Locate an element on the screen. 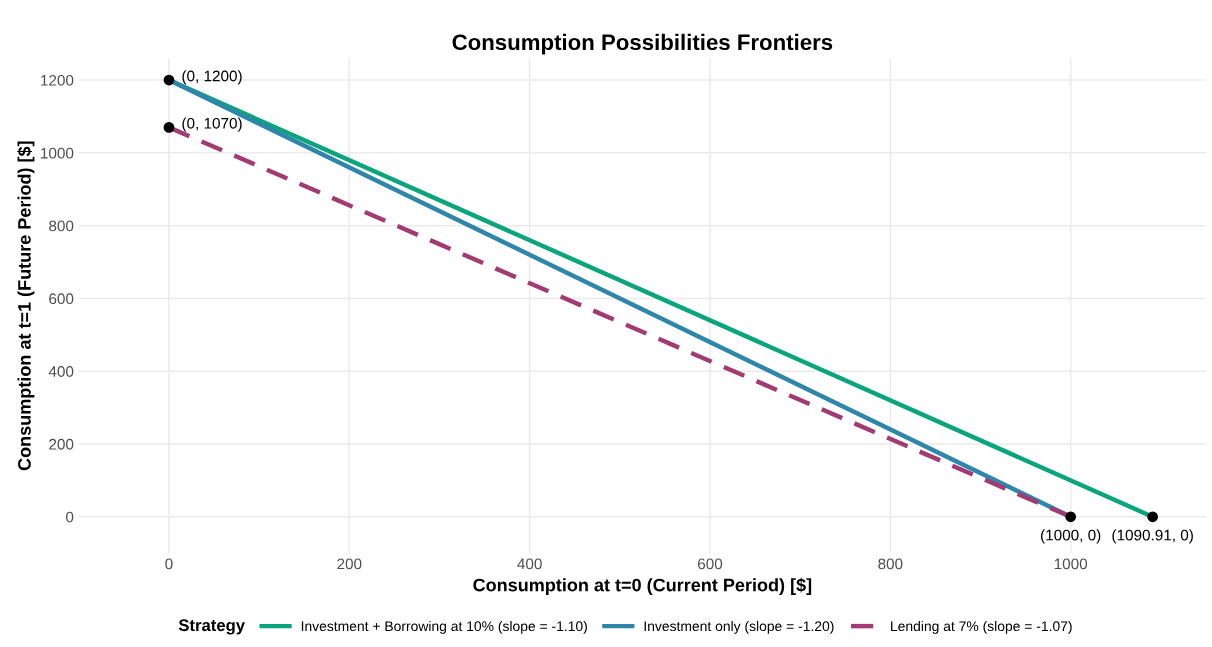  legend-title: Strategy is located at coordinates (211, 627).